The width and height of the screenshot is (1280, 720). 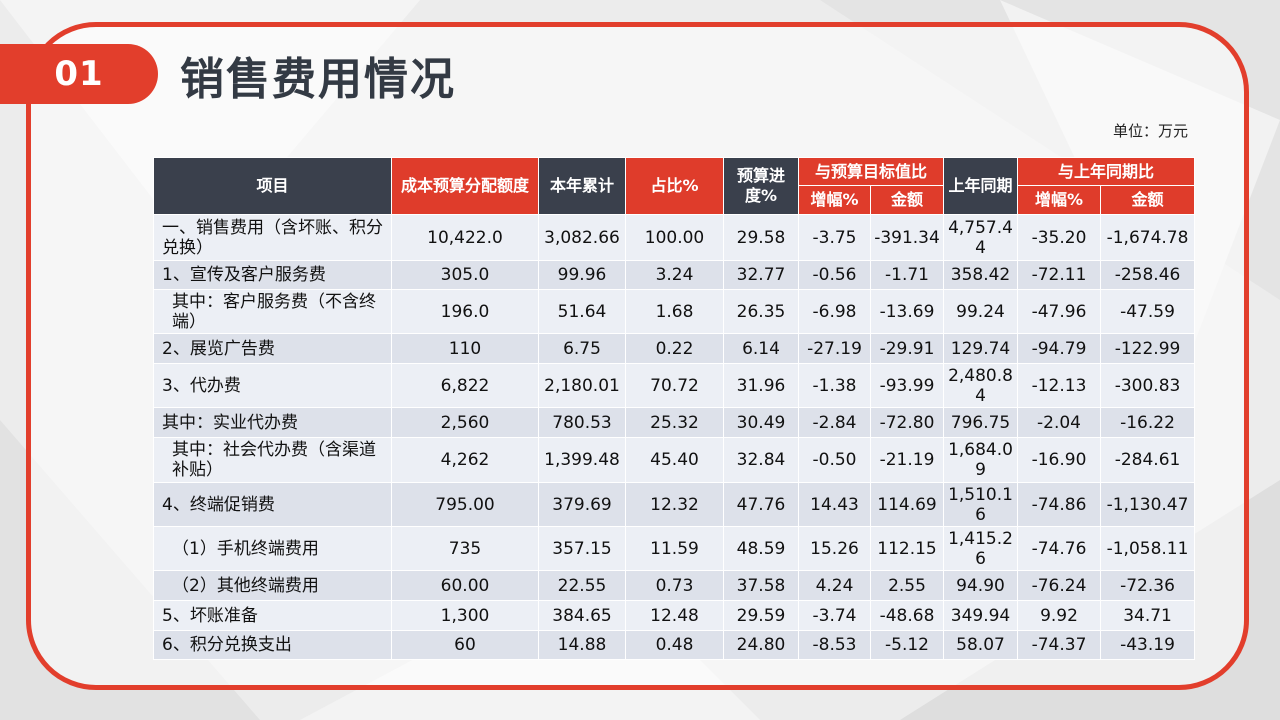 What do you see at coordinates (272, 615) in the screenshot?
I see `row-name: 5、坏账准备` at bounding box center [272, 615].